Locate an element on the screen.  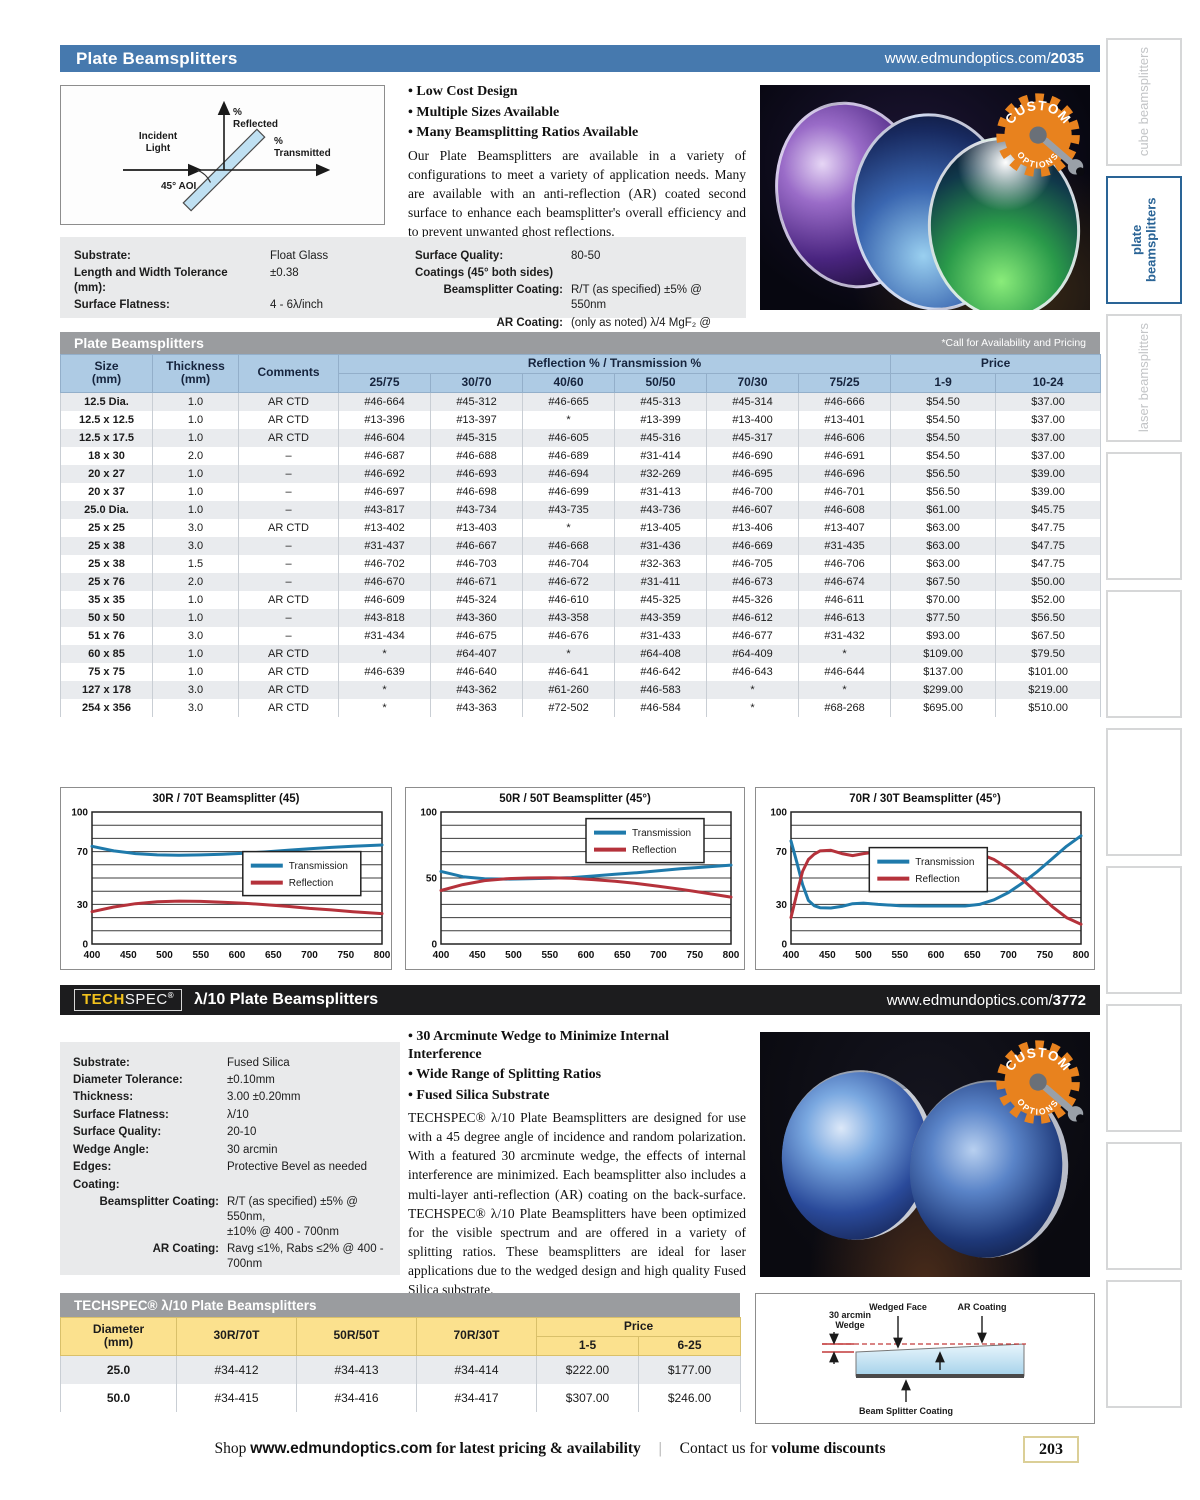
table-cell: #46-698 is located at coordinates (476, 491).